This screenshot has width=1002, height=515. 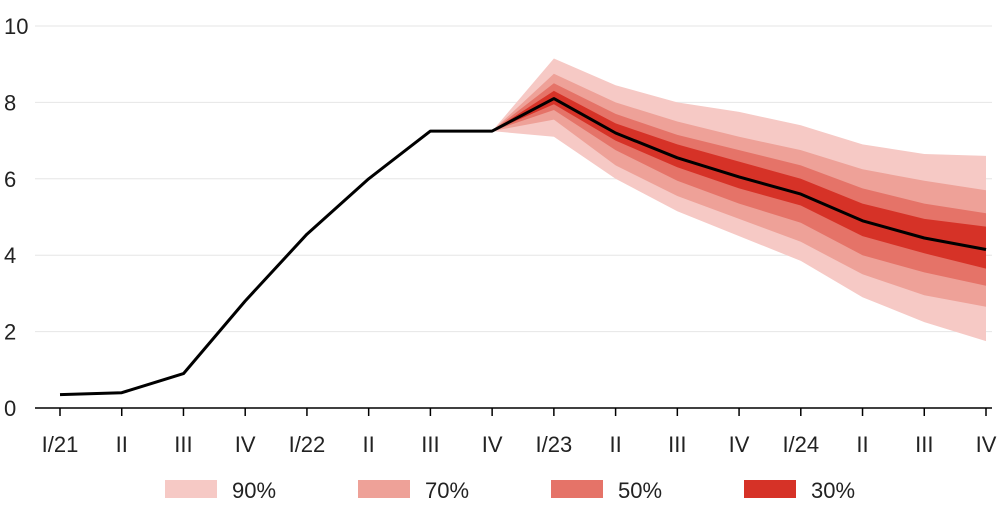 What do you see at coordinates (640, 490) in the screenshot?
I see `legend-label: 50%` at bounding box center [640, 490].